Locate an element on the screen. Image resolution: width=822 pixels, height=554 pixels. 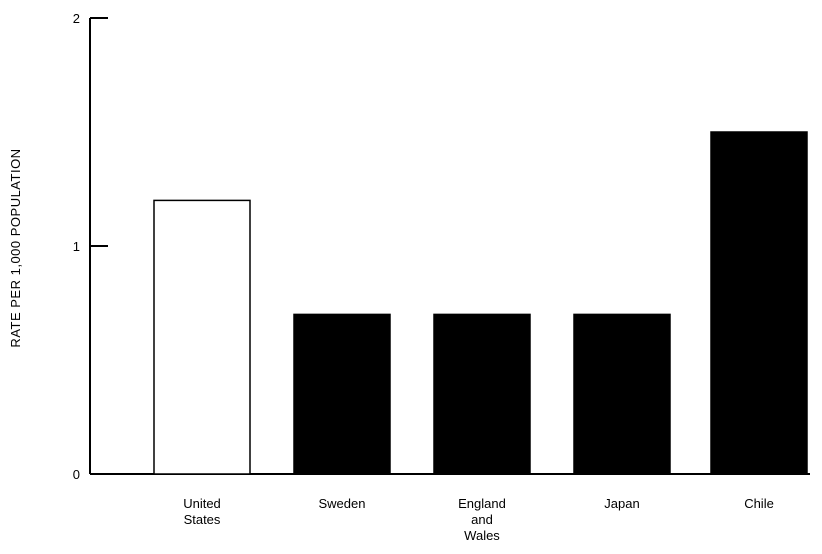
x-category-label: Sweden is located at coordinates (342, 503).